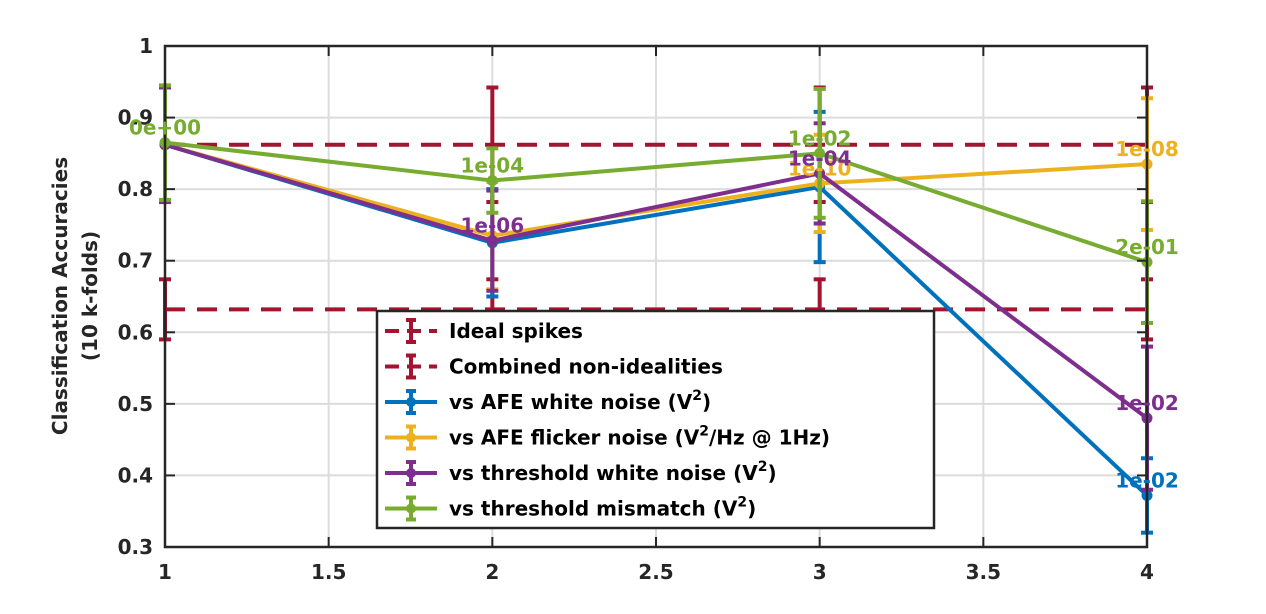  Describe the element at coordinates (135, 475) in the screenshot. I see `y-tick-label: 0.4` at that location.